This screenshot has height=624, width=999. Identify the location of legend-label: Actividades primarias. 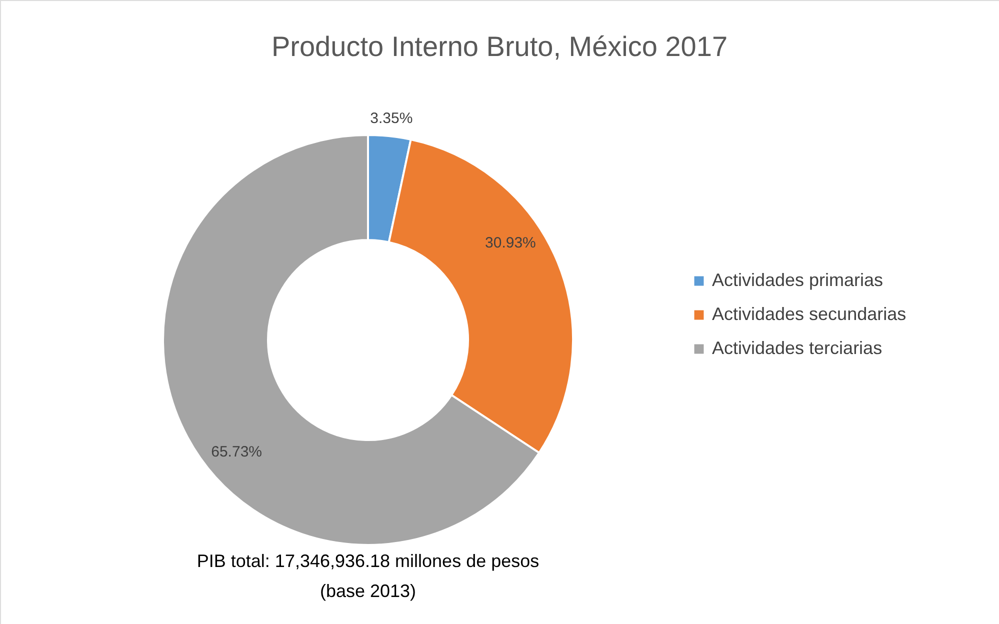
(798, 280).